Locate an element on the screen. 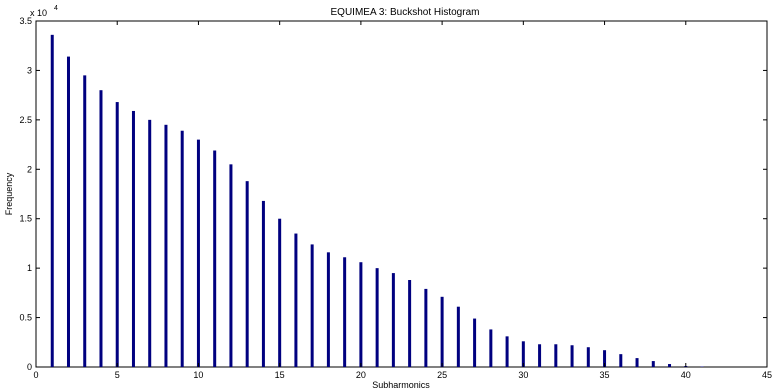 The height and width of the screenshot is (390, 779). y-exponent-power: 4 is located at coordinates (56, 8).